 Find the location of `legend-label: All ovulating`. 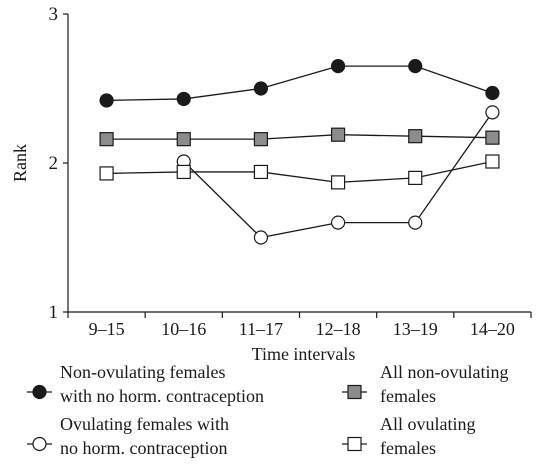

legend-label: All ovulating is located at coordinates (428, 424).